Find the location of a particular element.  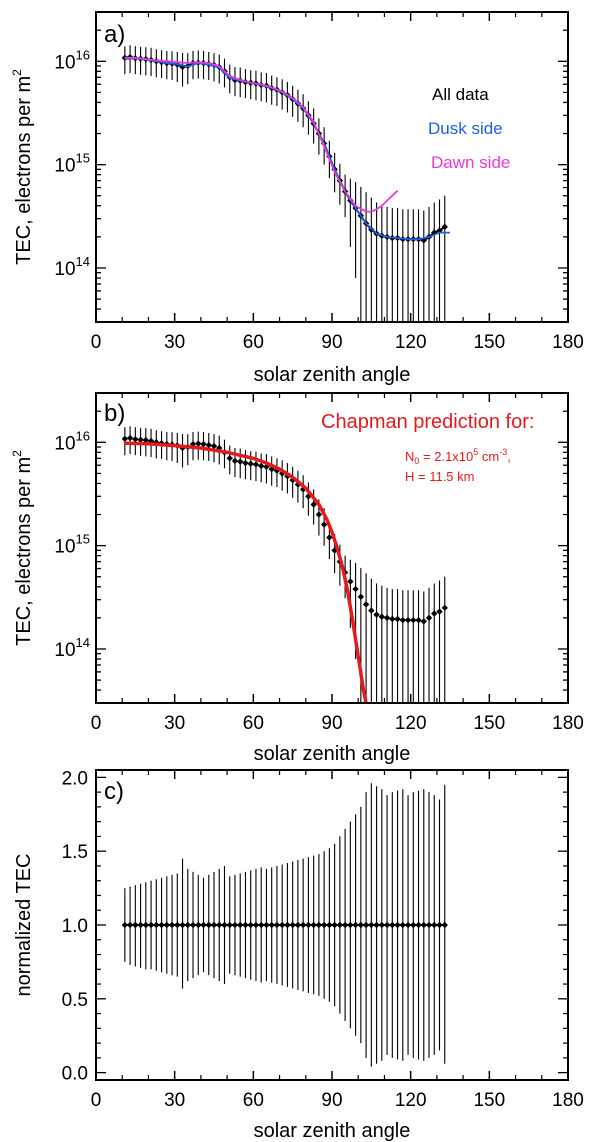

panel-b-y-tick-exponent: 15 is located at coordinates (83, 539).